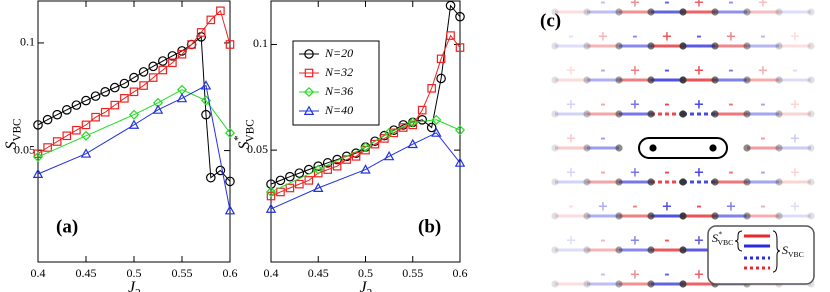 The height and width of the screenshot is (292, 830). I want to click on y-axis-label: SVBC, so click(13, 133).